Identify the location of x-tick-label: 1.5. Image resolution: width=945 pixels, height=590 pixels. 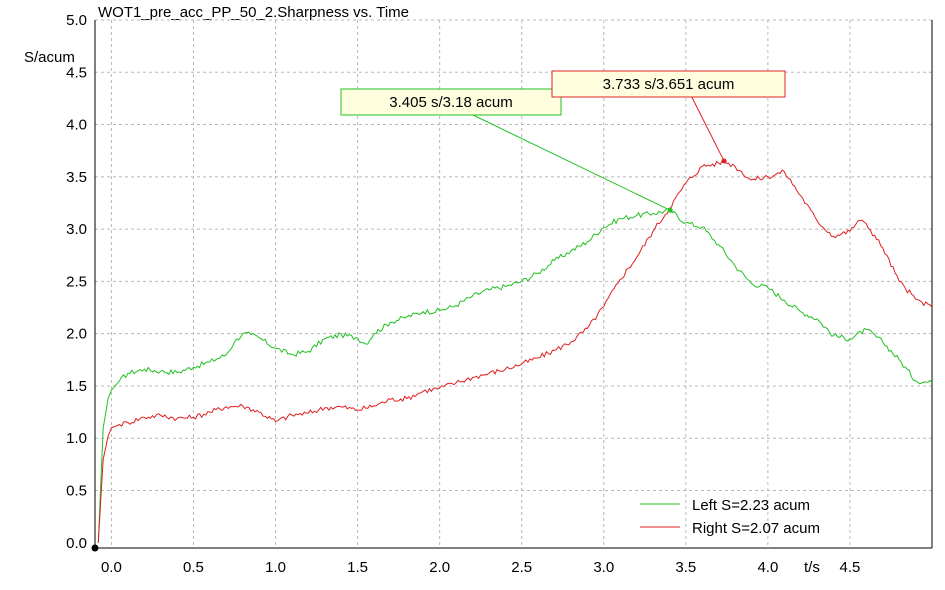
(357, 567).